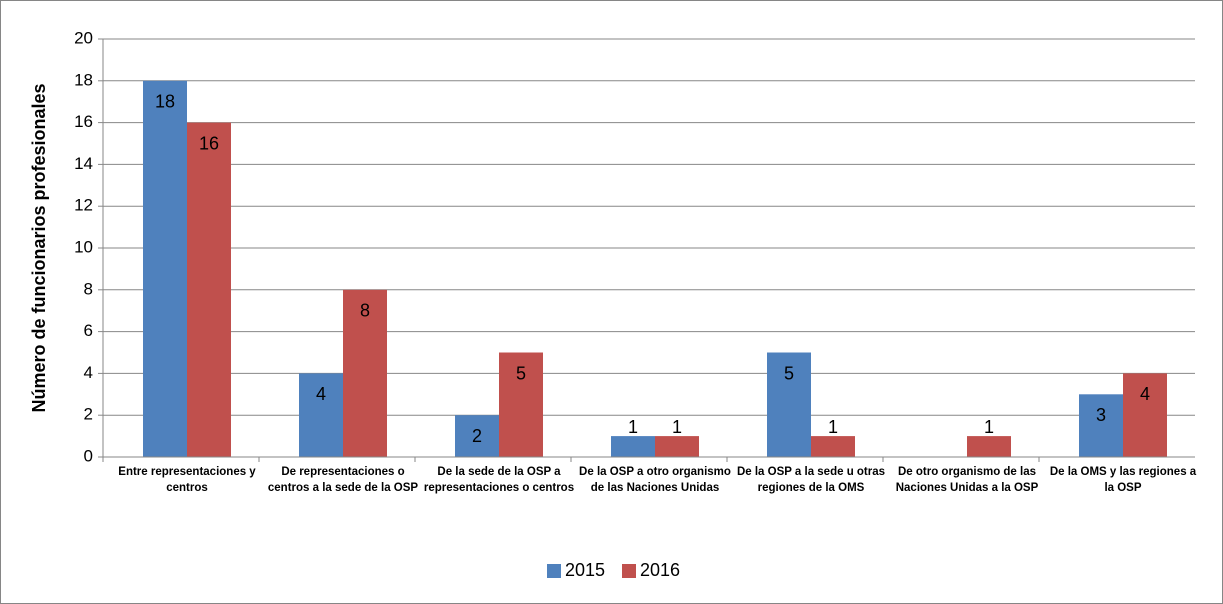 The width and height of the screenshot is (1223, 604). I want to click on legend-label: 2015, so click(585, 570).